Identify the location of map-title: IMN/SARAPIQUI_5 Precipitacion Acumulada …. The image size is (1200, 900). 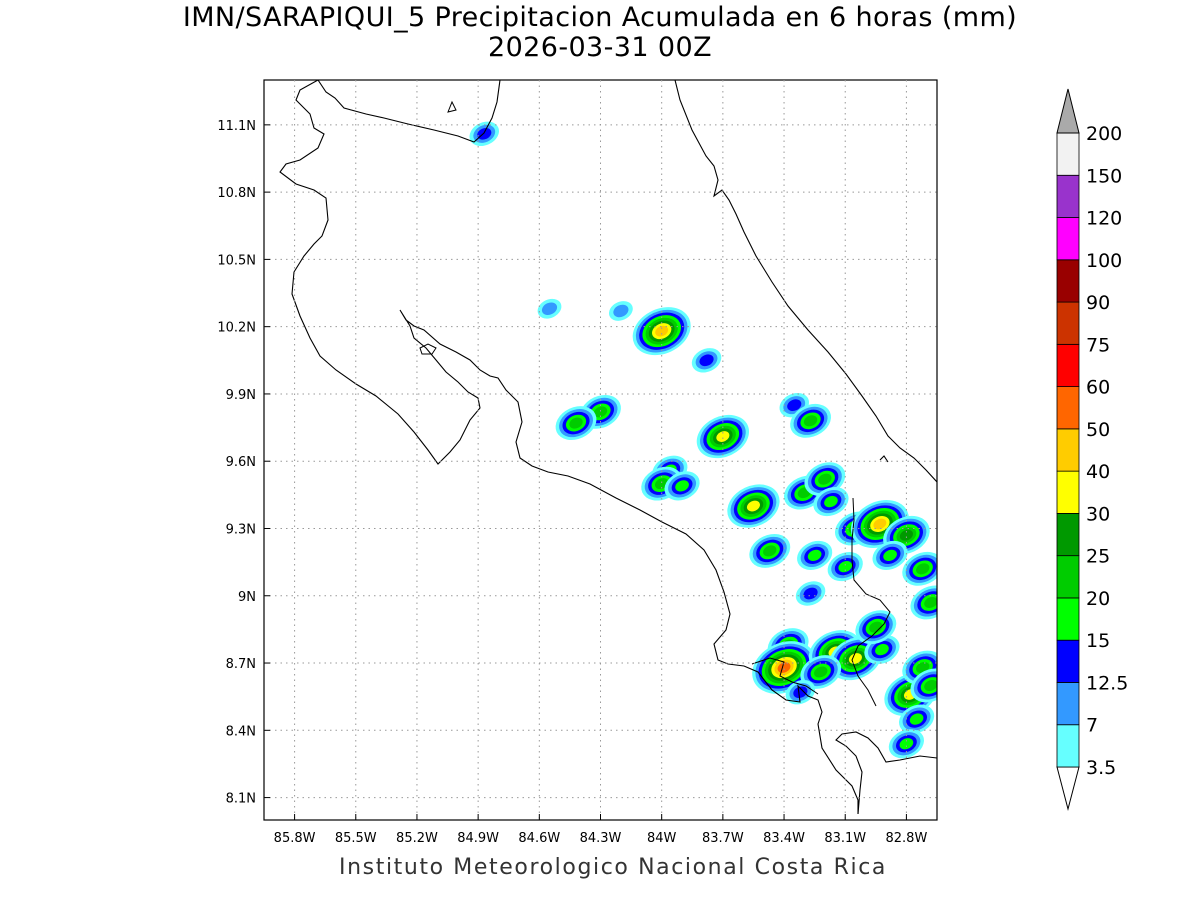
(600, 17).